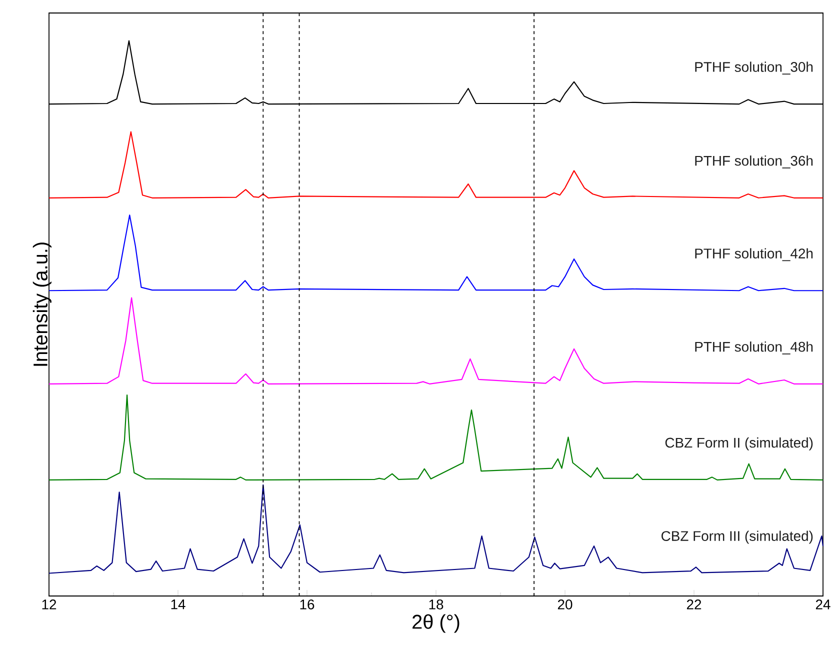 This screenshot has width=840, height=664. I want to click on x-tick-label: 20, so click(565, 605).